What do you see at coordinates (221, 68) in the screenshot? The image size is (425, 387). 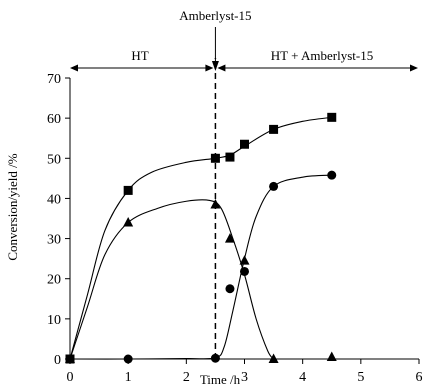 I see `phase2-arrow-left-head` at bounding box center [221, 68].